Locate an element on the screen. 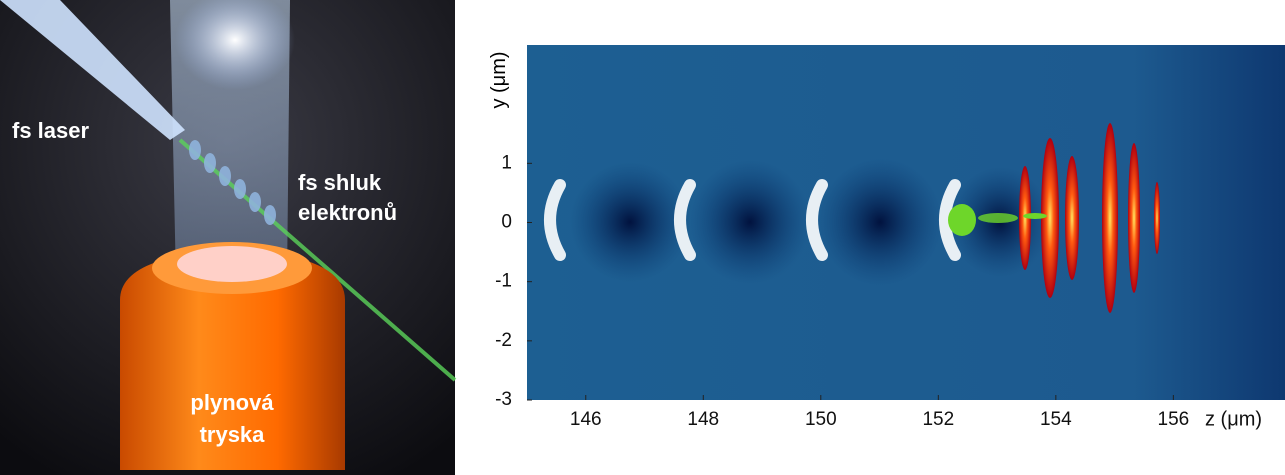 This screenshot has height=475, width=1285. laser-field is located at coordinates (1089, 218).